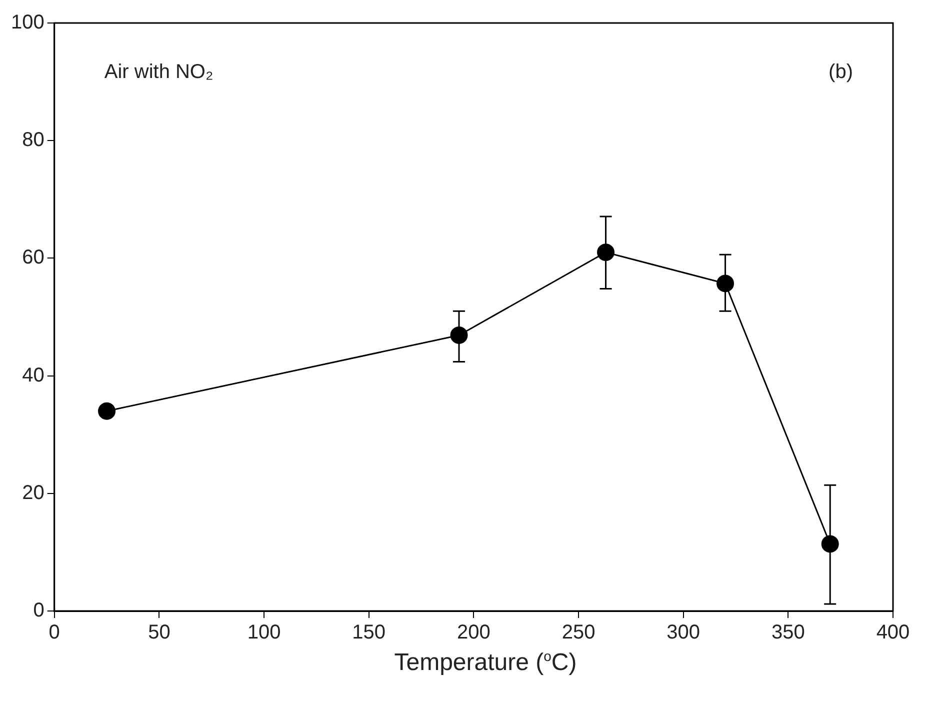  I want to click on y-tick-label: 0, so click(38, 611).